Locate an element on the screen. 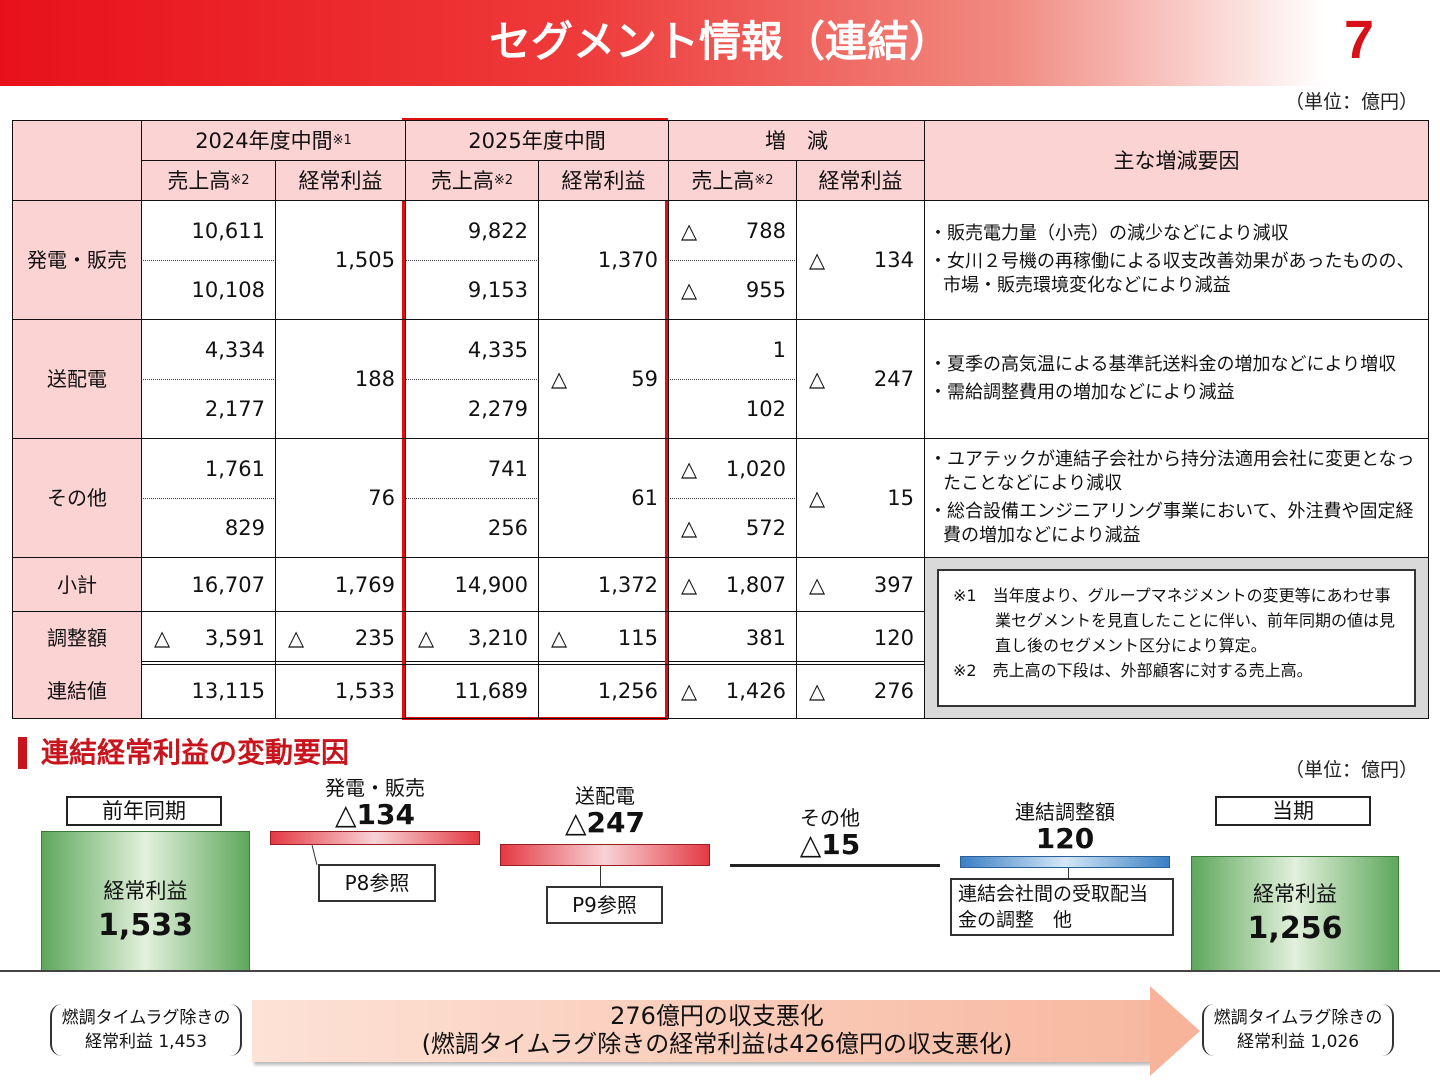 This screenshot has height=1080, width=1440. value-cell: △ 59 is located at coordinates (603, 379).